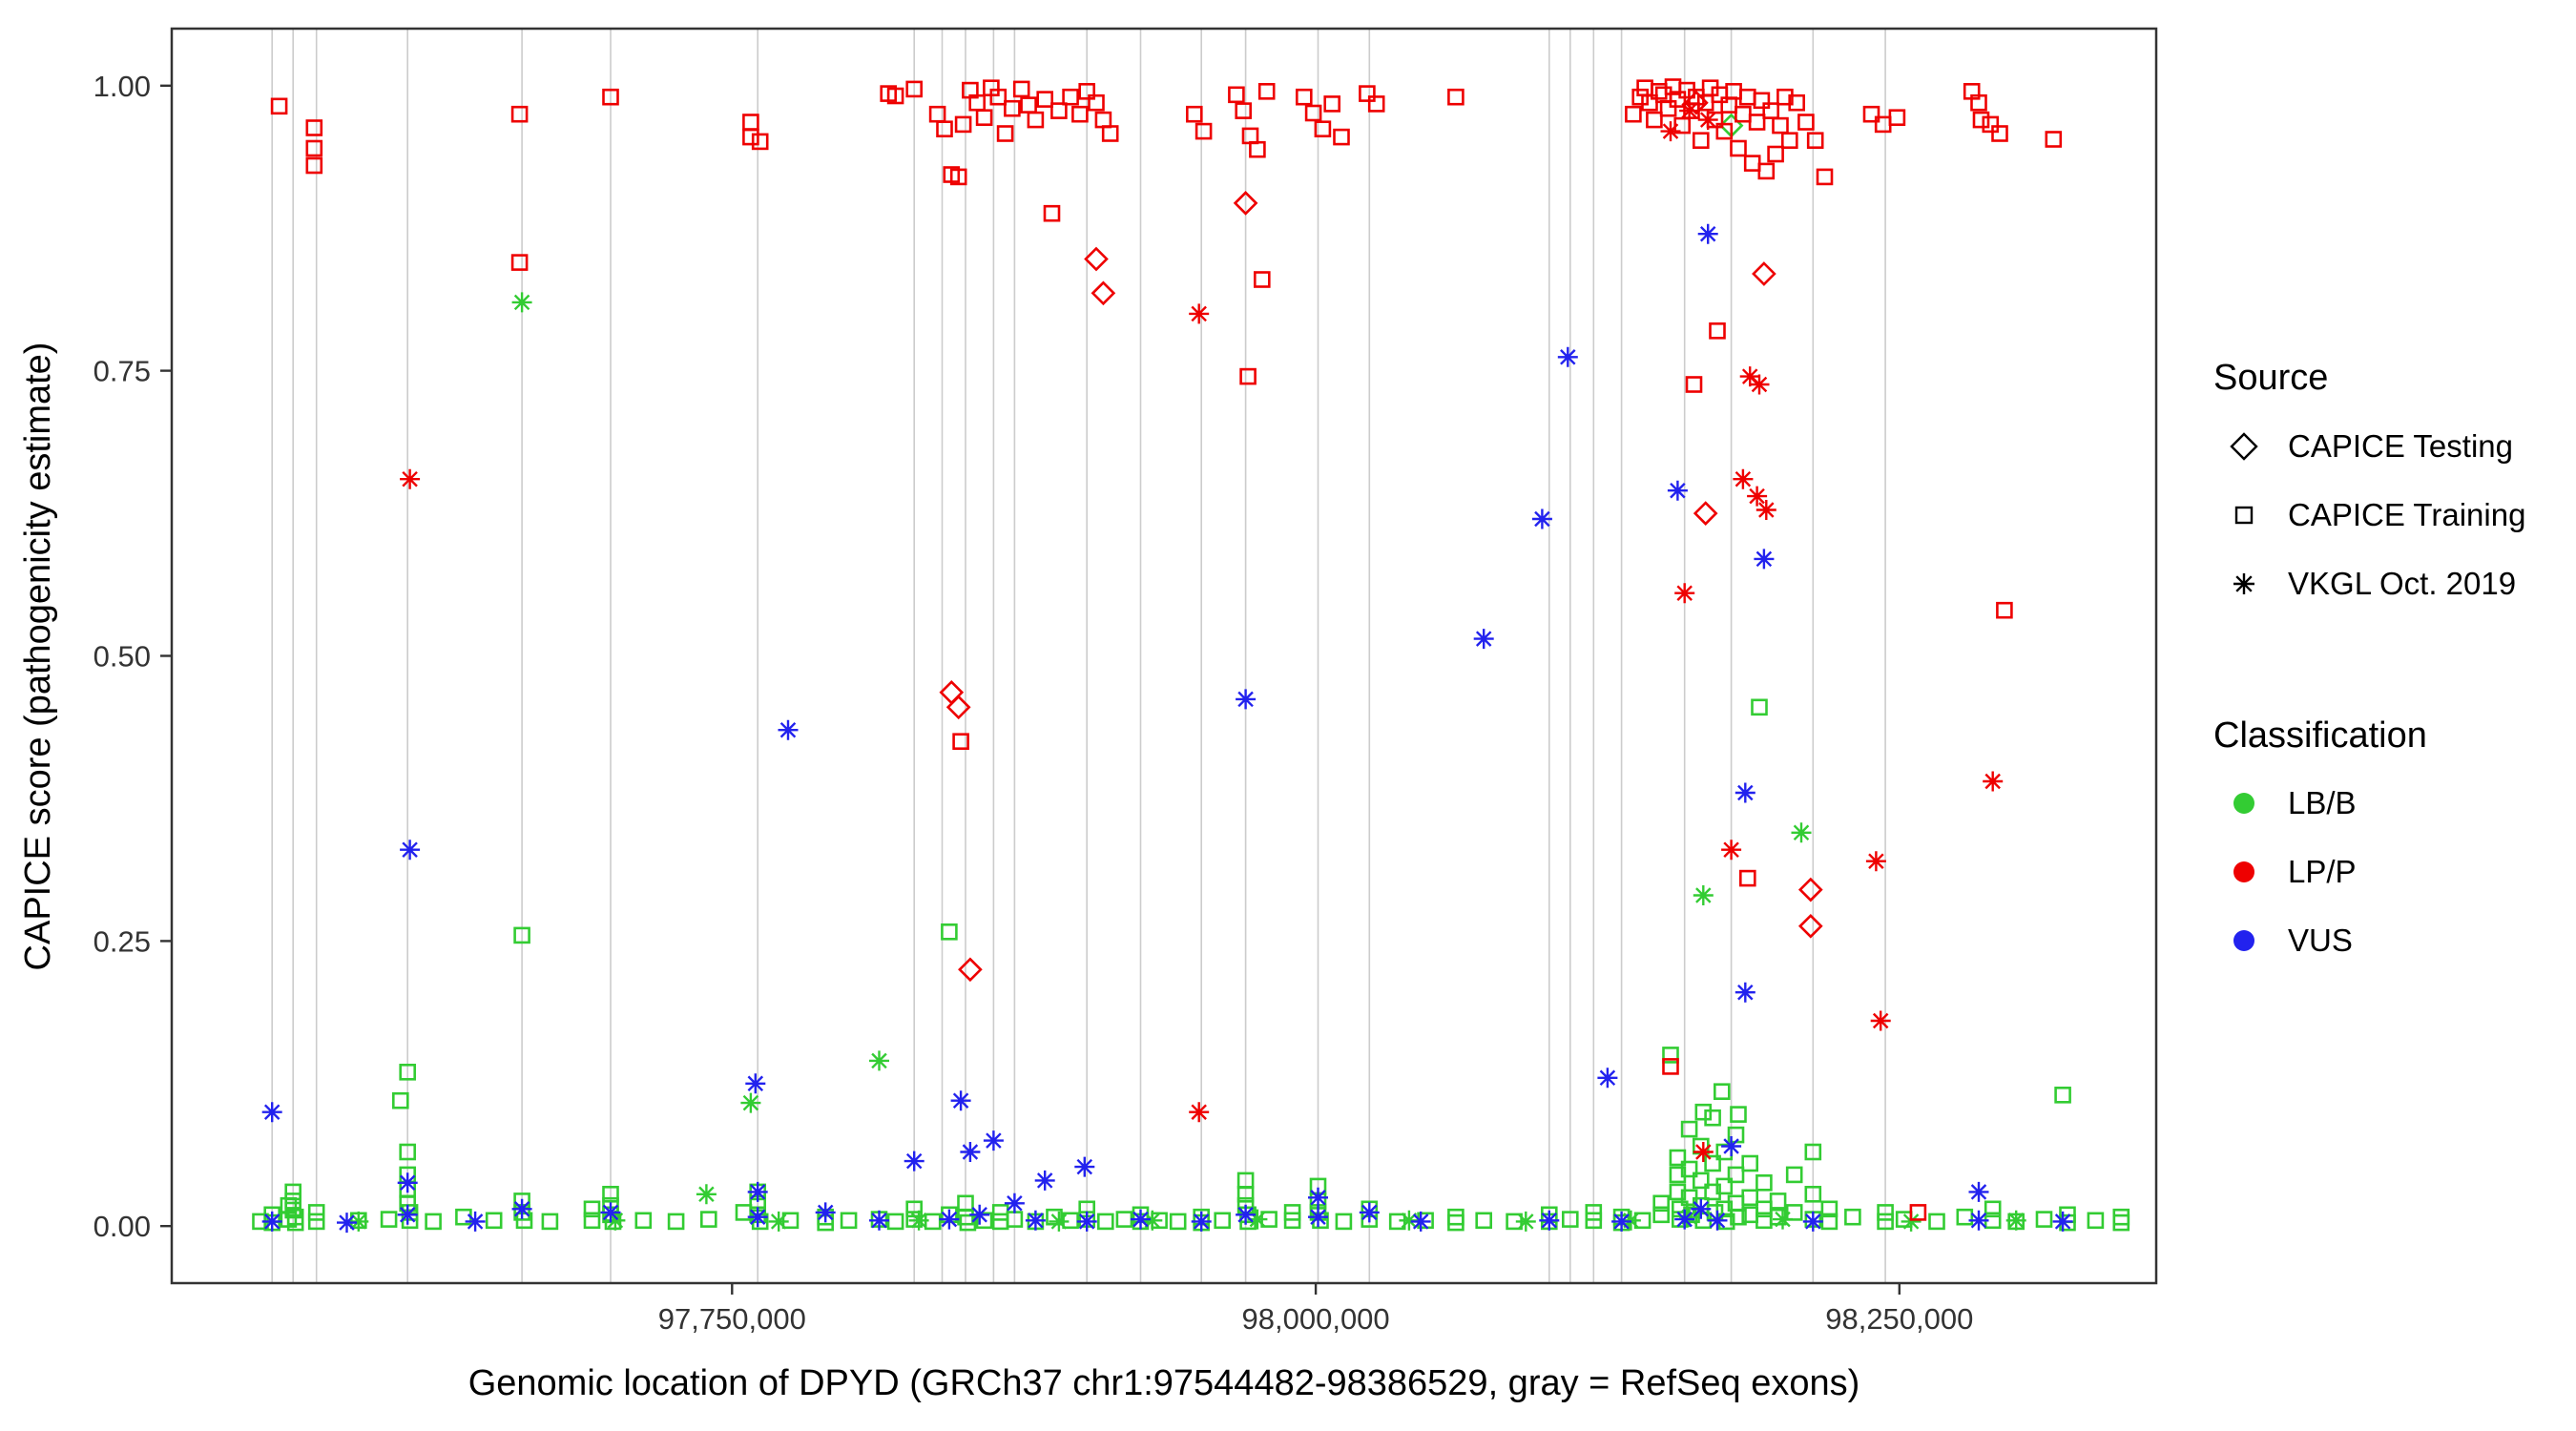 The image size is (2576, 1431). I want to click on legend-item-capice-testing: CAPICE Testing, so click(2400, 446).